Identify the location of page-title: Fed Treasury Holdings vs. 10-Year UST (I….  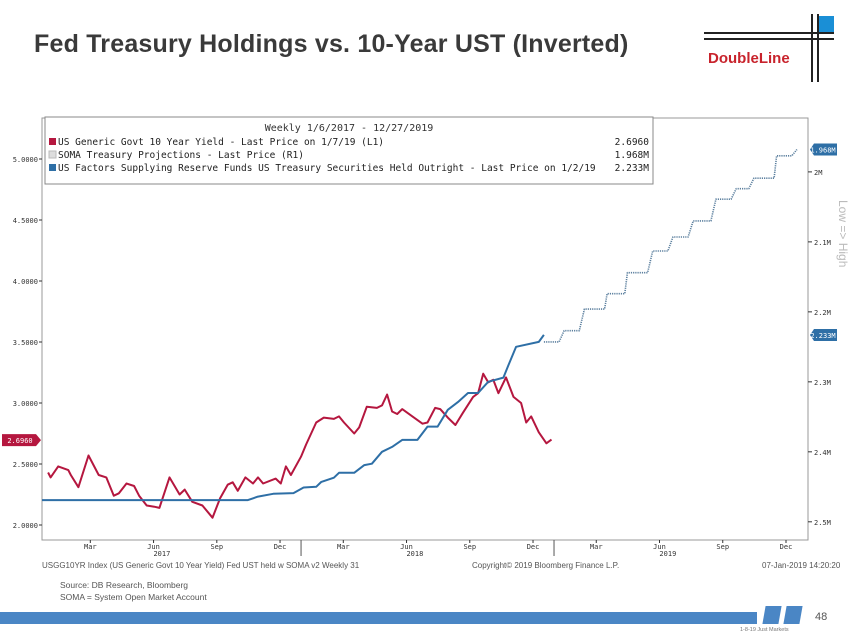
(331, 44).